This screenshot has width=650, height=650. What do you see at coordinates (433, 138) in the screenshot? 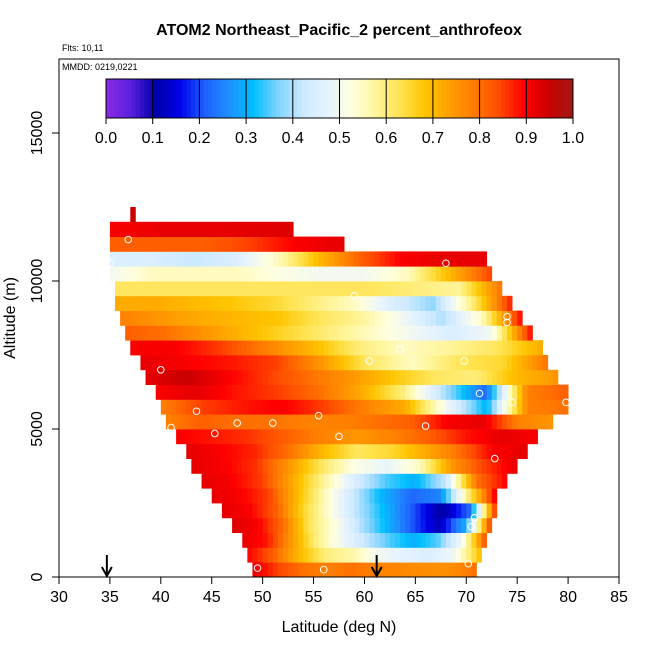
I see `colorbar-tick-label: 0.7` at bounding box center [433, 138].